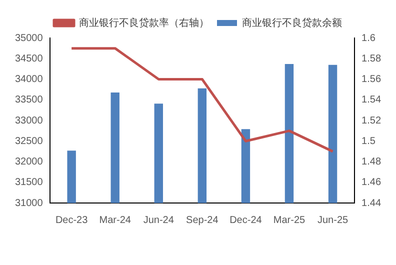  Describe the element at coordinates (369, 141) in the screenshot. I see `y2-tick-label: 1.5` at that location.